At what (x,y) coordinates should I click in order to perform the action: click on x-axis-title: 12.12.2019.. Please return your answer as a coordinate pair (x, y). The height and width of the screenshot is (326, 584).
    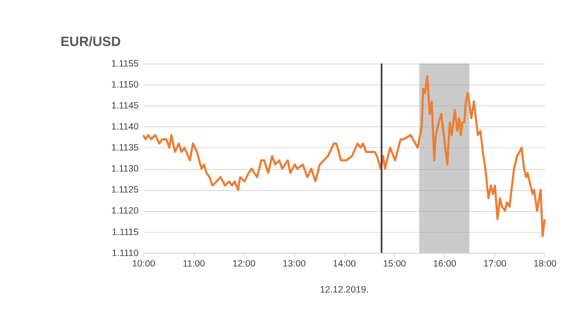
    Looking at the image, I should click on (344, 289).